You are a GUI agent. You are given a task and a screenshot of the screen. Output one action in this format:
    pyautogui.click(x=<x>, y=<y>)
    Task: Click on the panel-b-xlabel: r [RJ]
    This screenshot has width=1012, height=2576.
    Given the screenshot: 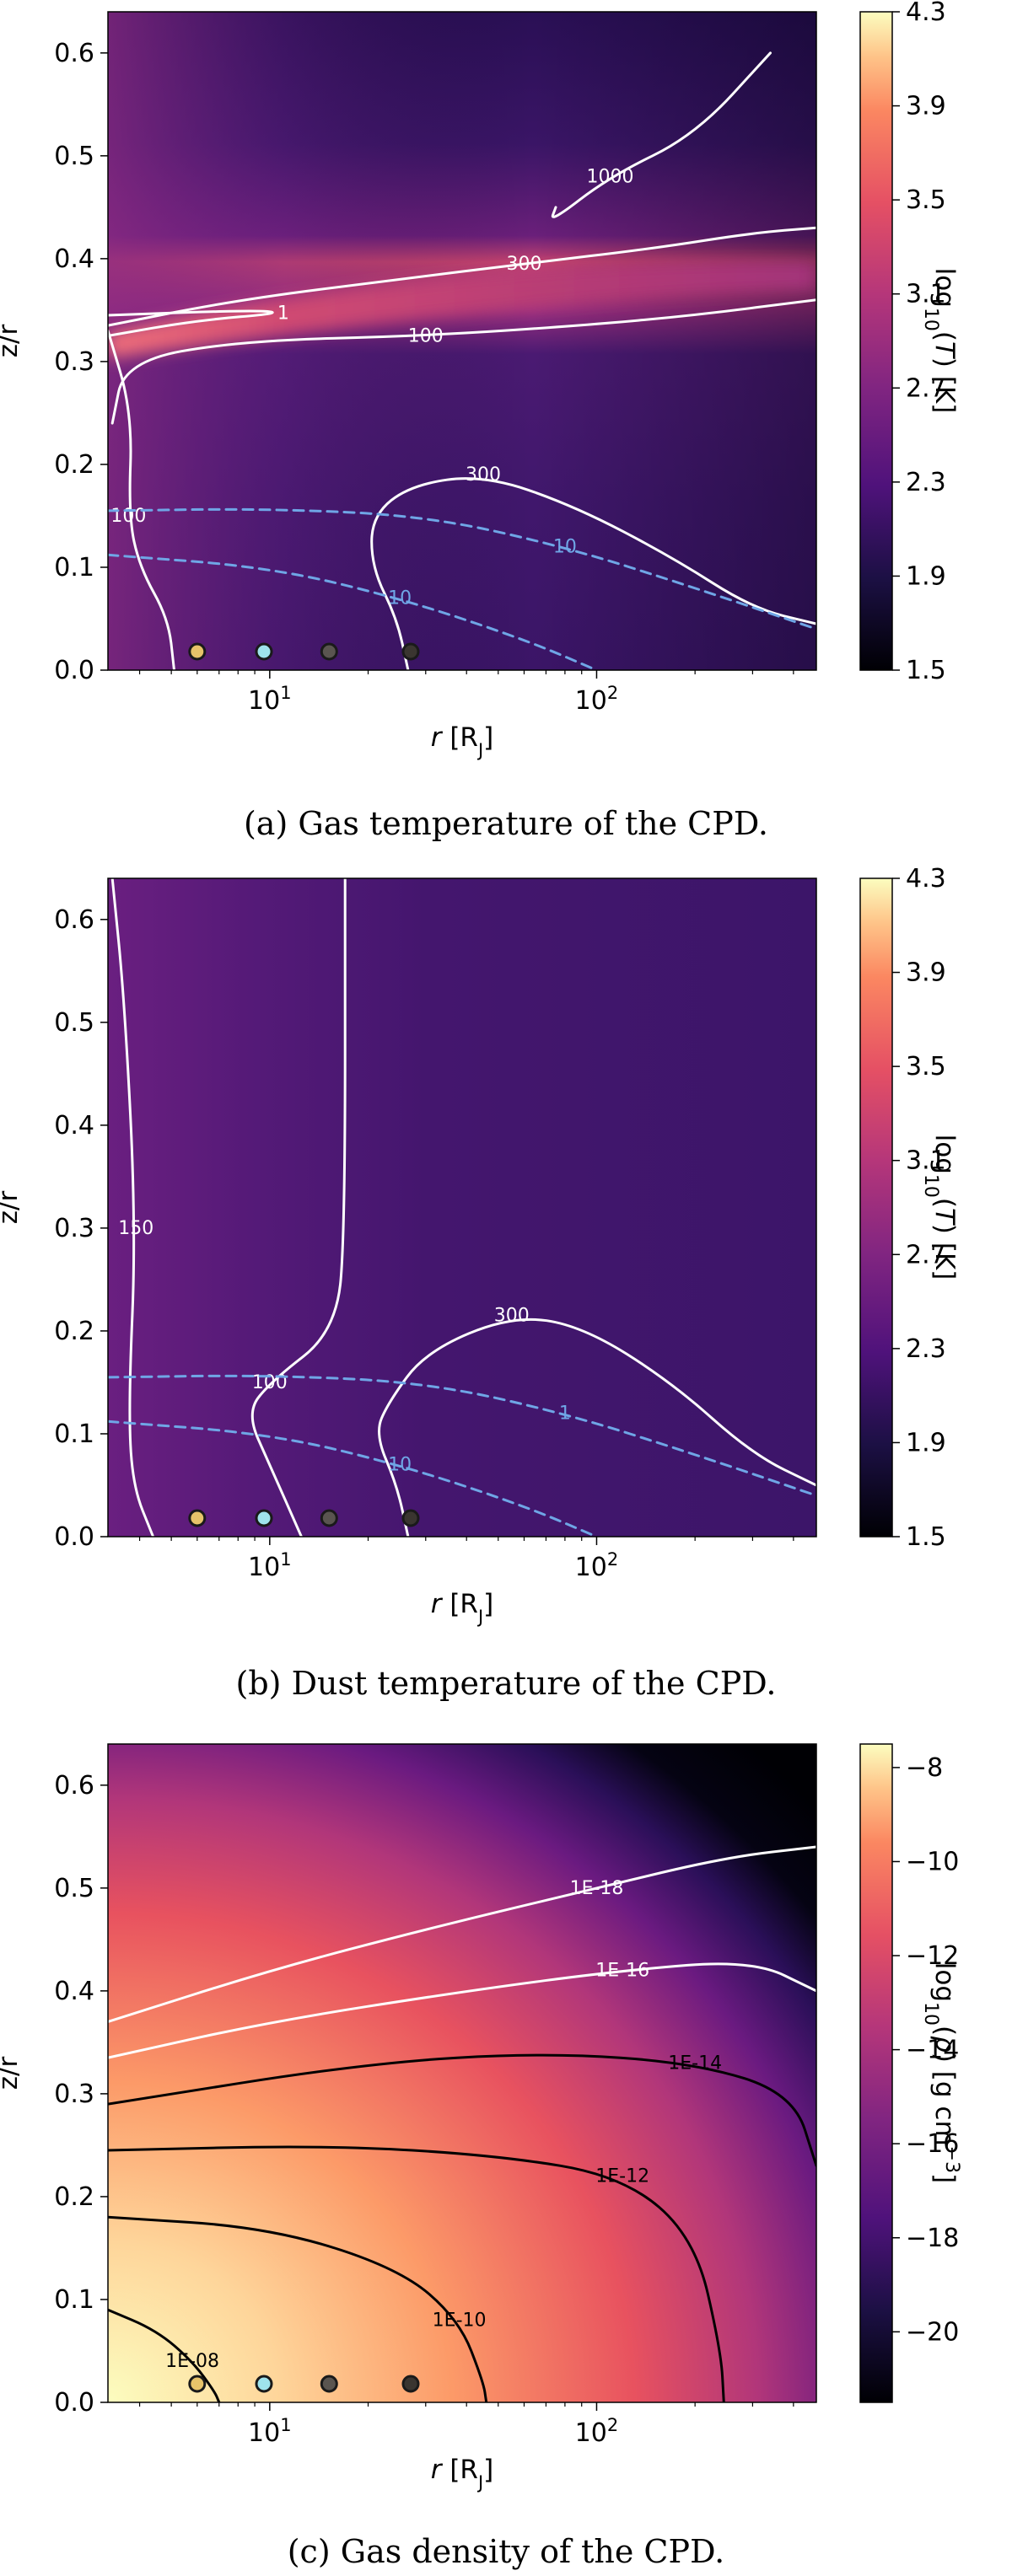 What is the action you would take?
    pyautogui.click(x=463, y=1608)
    